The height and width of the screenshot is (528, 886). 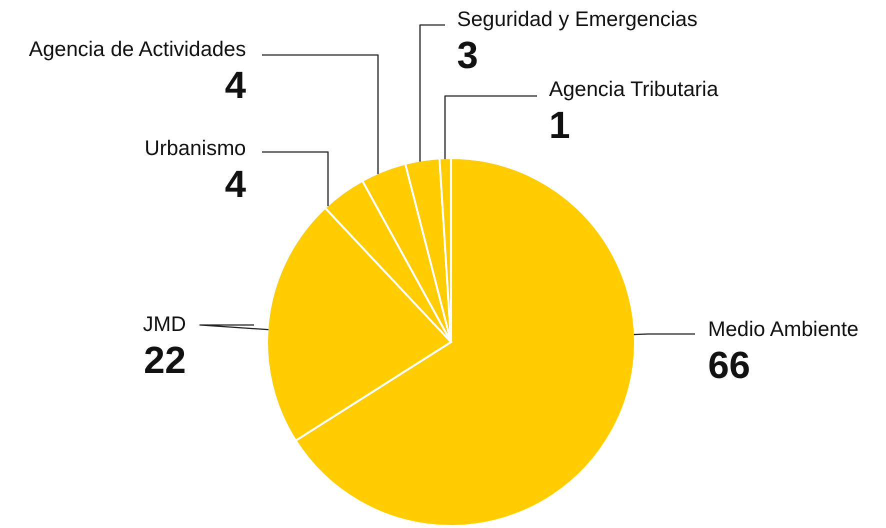 I want to click on data-label: 1, so click(x=559, y=126).